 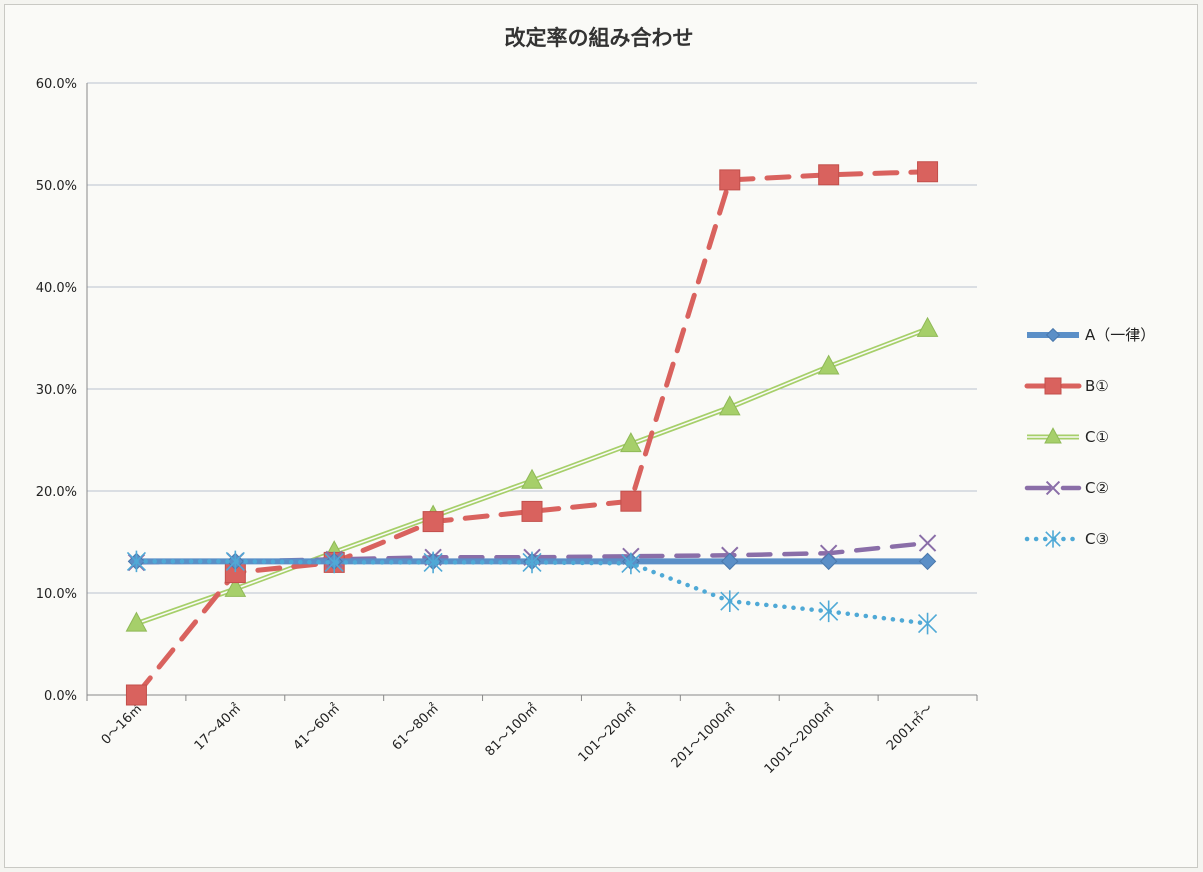 What do you see at coordinates (1066, 539) in the screenshot?
I see `legend-item: C③` at bounding box center [1066, 539].